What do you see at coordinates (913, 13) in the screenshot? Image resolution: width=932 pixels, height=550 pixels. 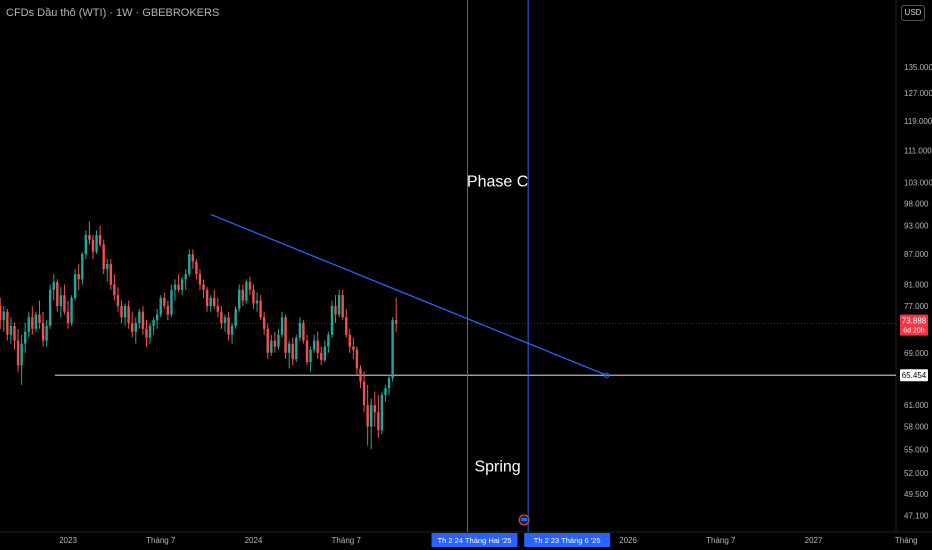 I see `currency-button: USD` at bounding box center [913, 13].